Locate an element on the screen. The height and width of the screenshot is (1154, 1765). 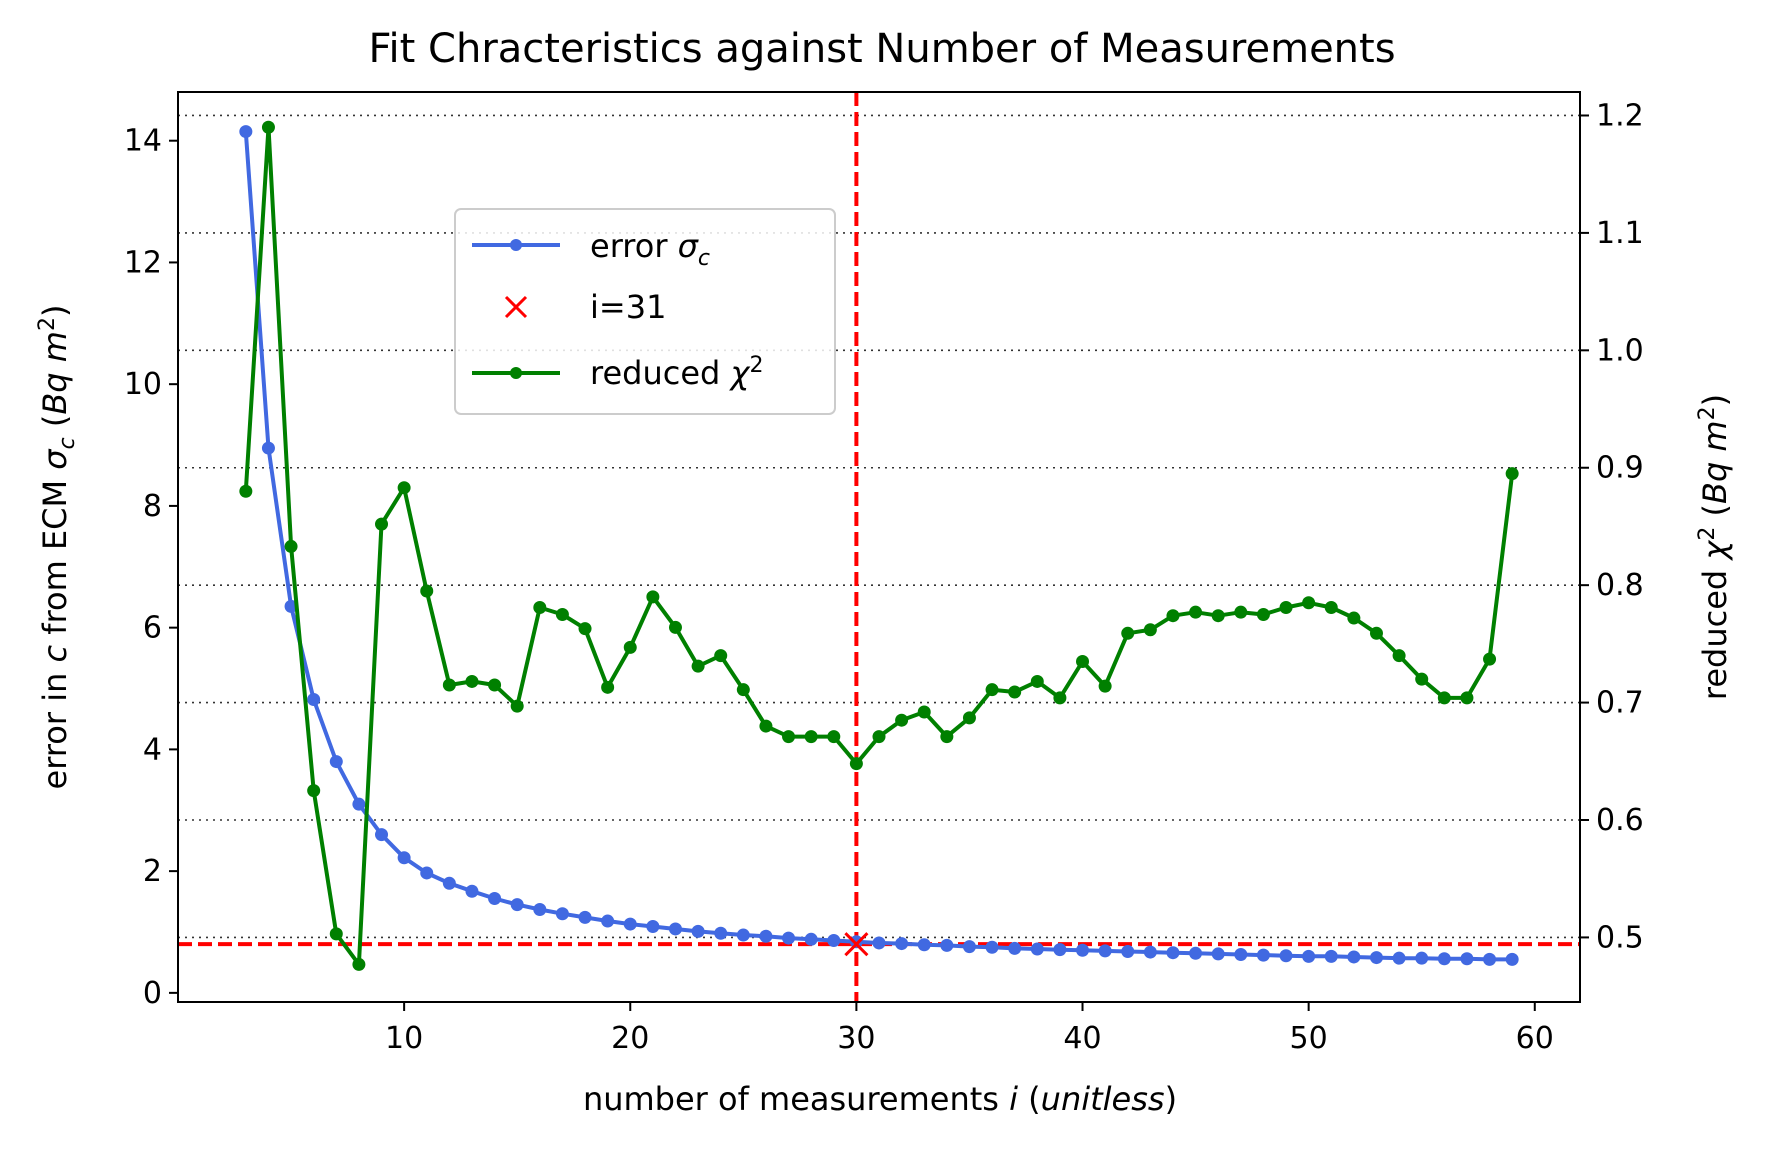
x-tick-label: 60 is located at coordinates (1535, 1038).